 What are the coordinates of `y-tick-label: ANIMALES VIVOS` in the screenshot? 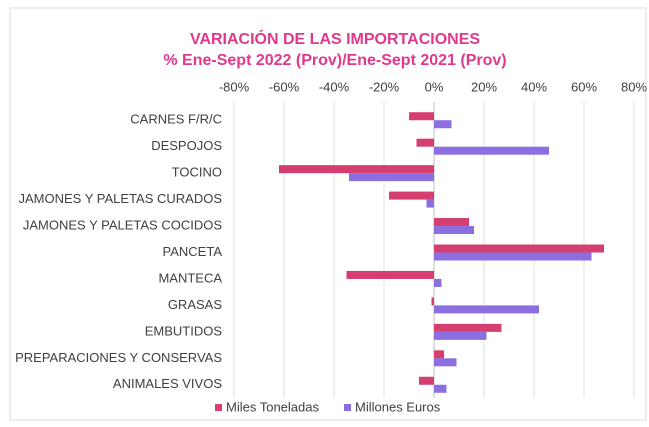 It's located at (167, 383).